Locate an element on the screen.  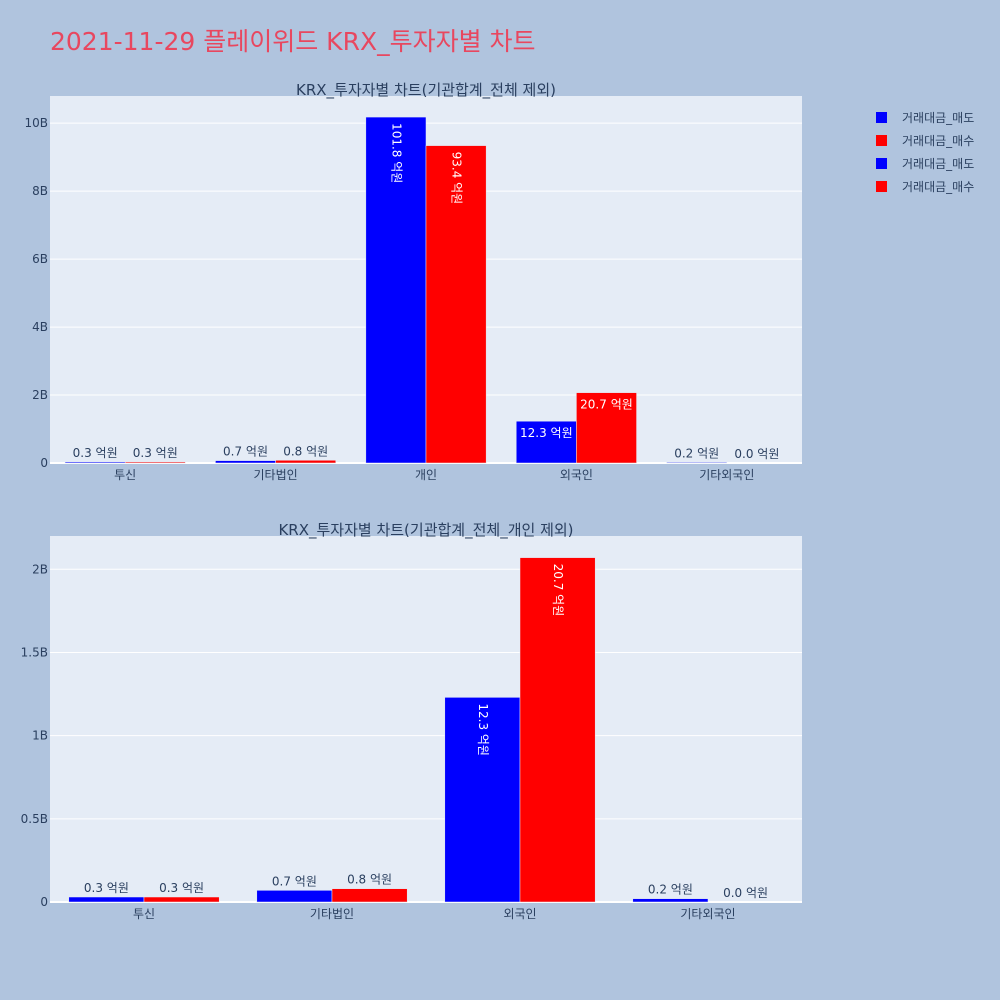
y-tick-label: 0.5B is located at coordinates (34, 819).